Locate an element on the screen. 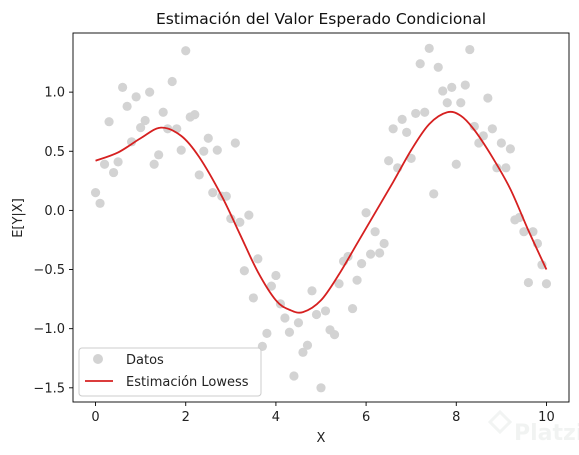  legend: Datos Estimación Lowess is located at coordinates (170, 372).